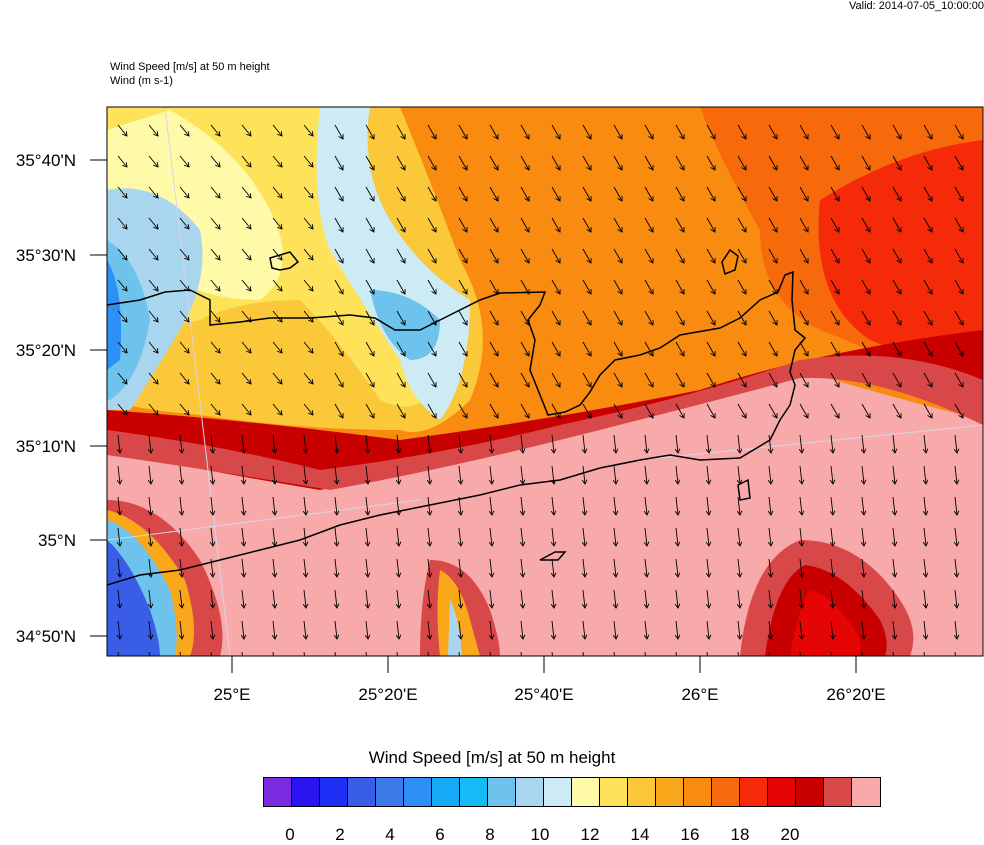 This screenshot has height=845, width=984. Describe the element at coordinates (57, 540) in the screenshot. I see `latitude-label: 35°N` at that location.